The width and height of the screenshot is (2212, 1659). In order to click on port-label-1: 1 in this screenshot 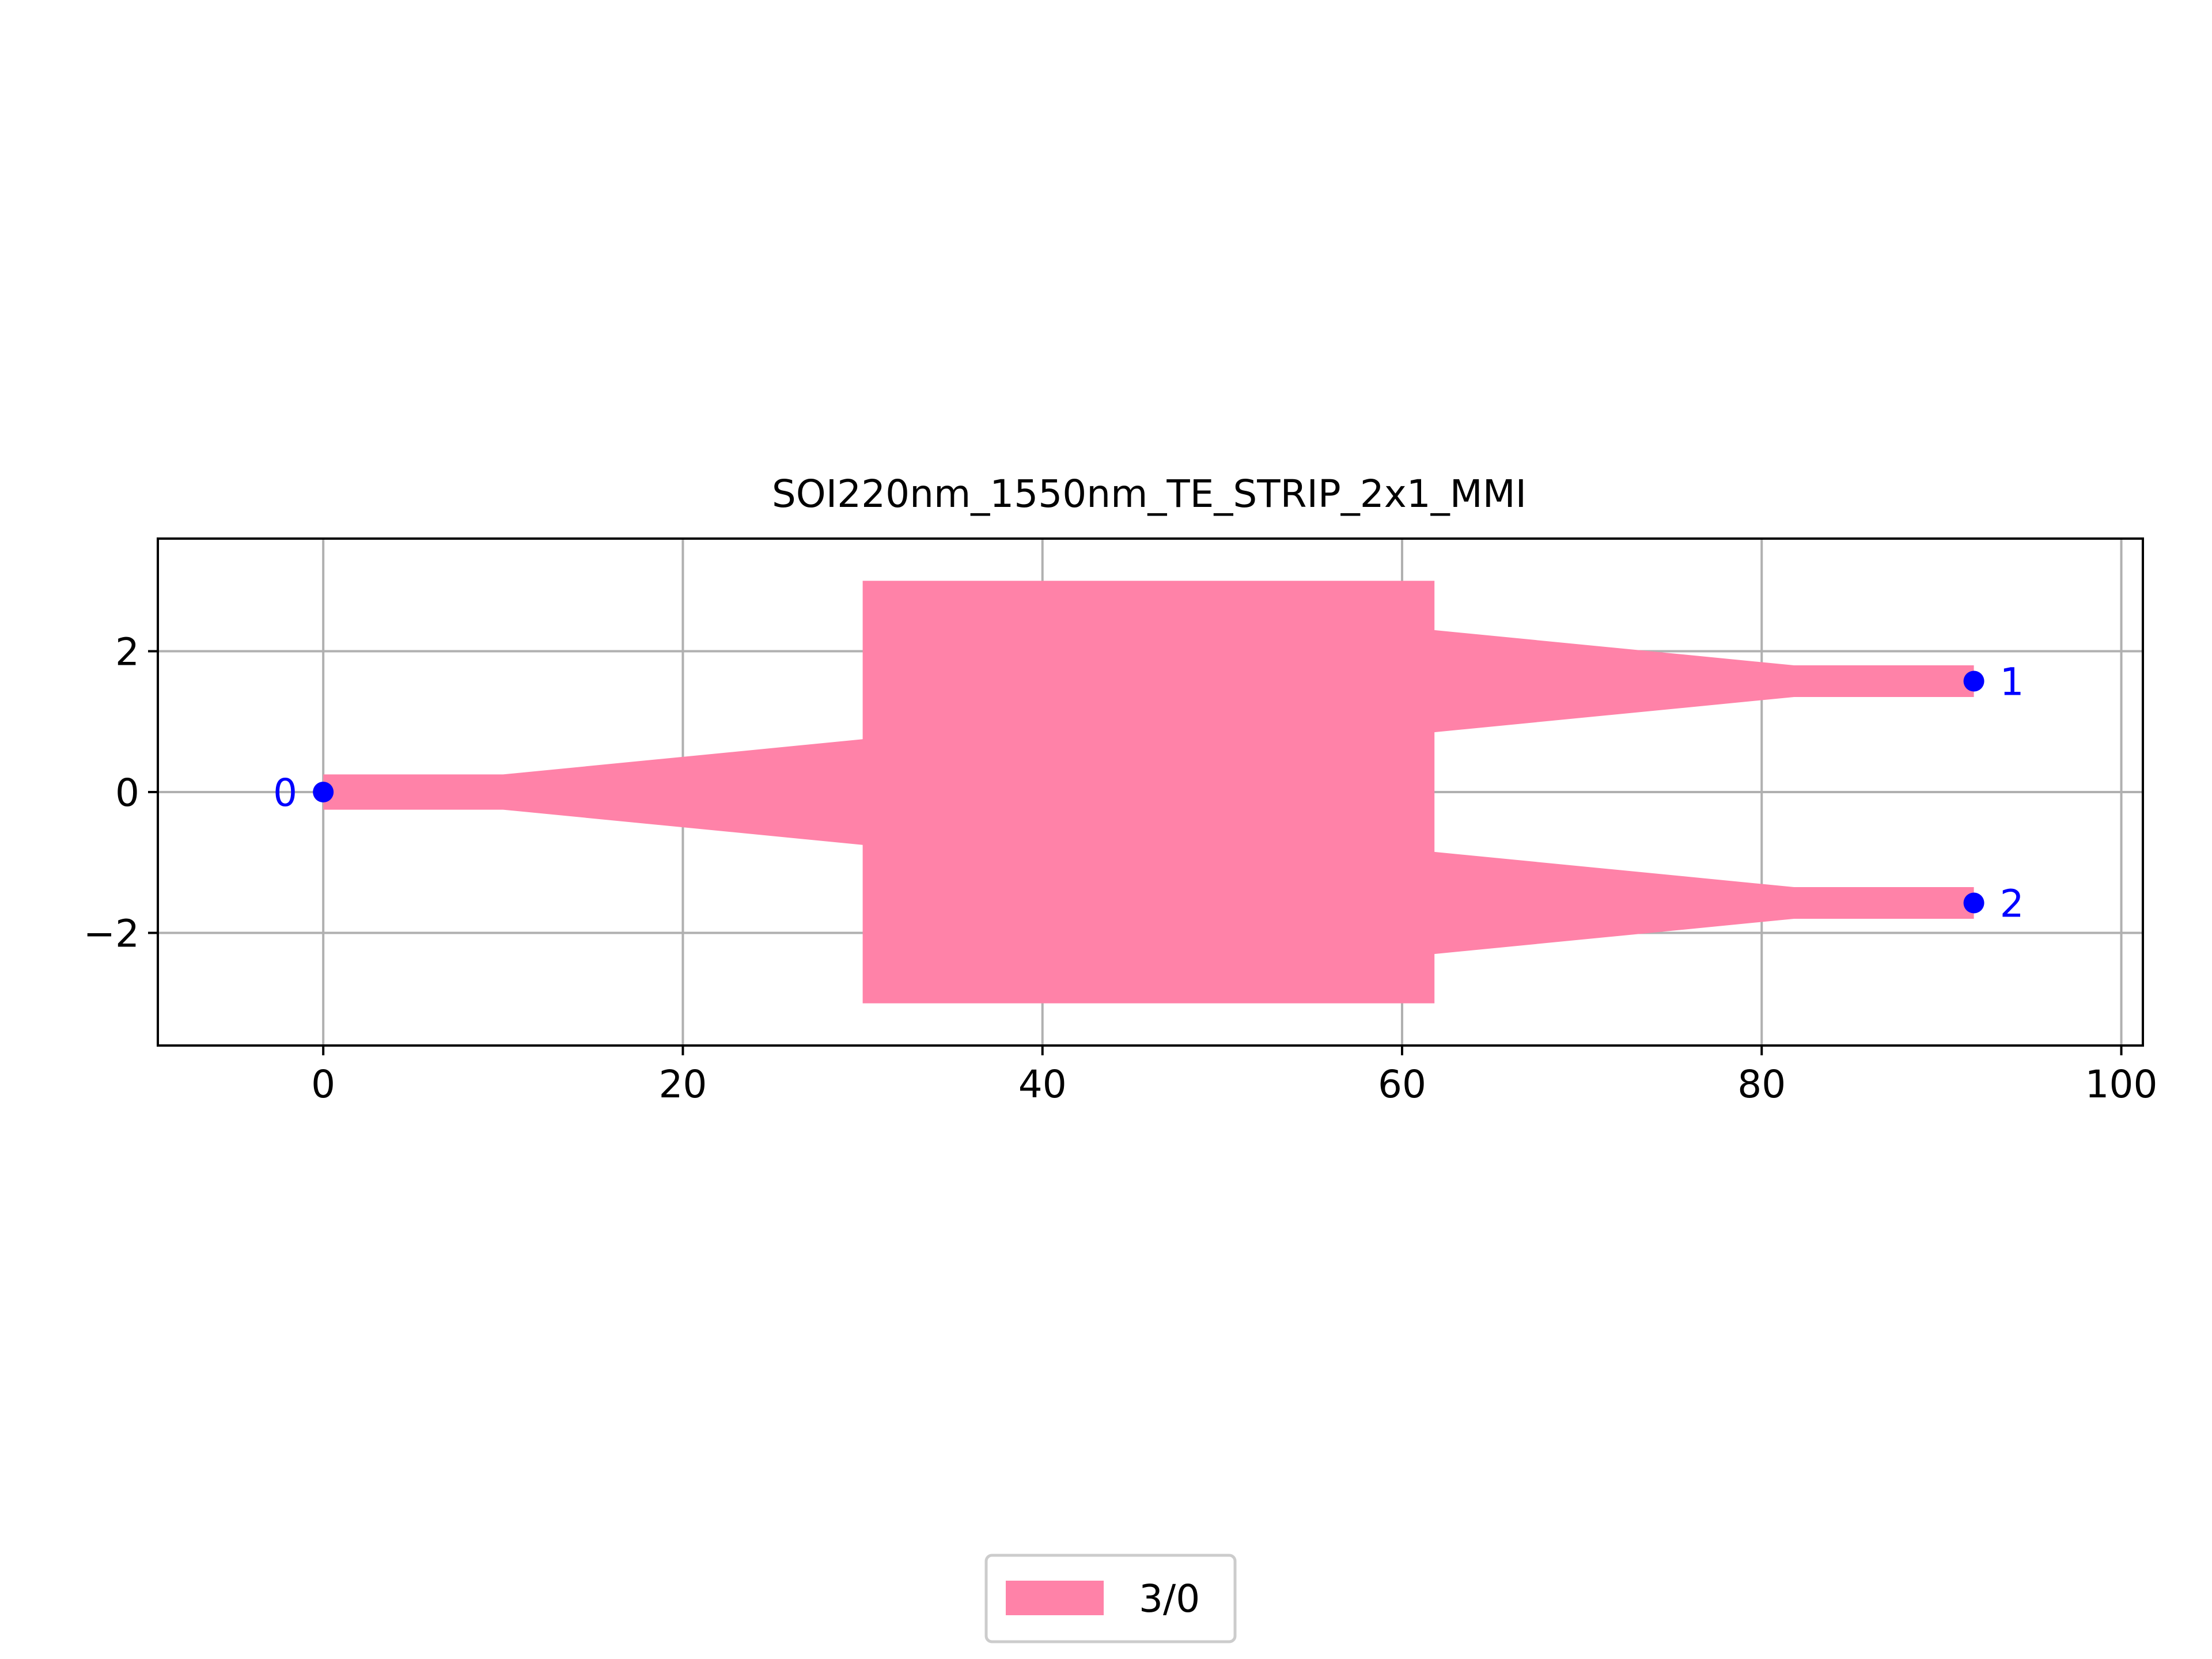, I will do `click(2012, 682)`.